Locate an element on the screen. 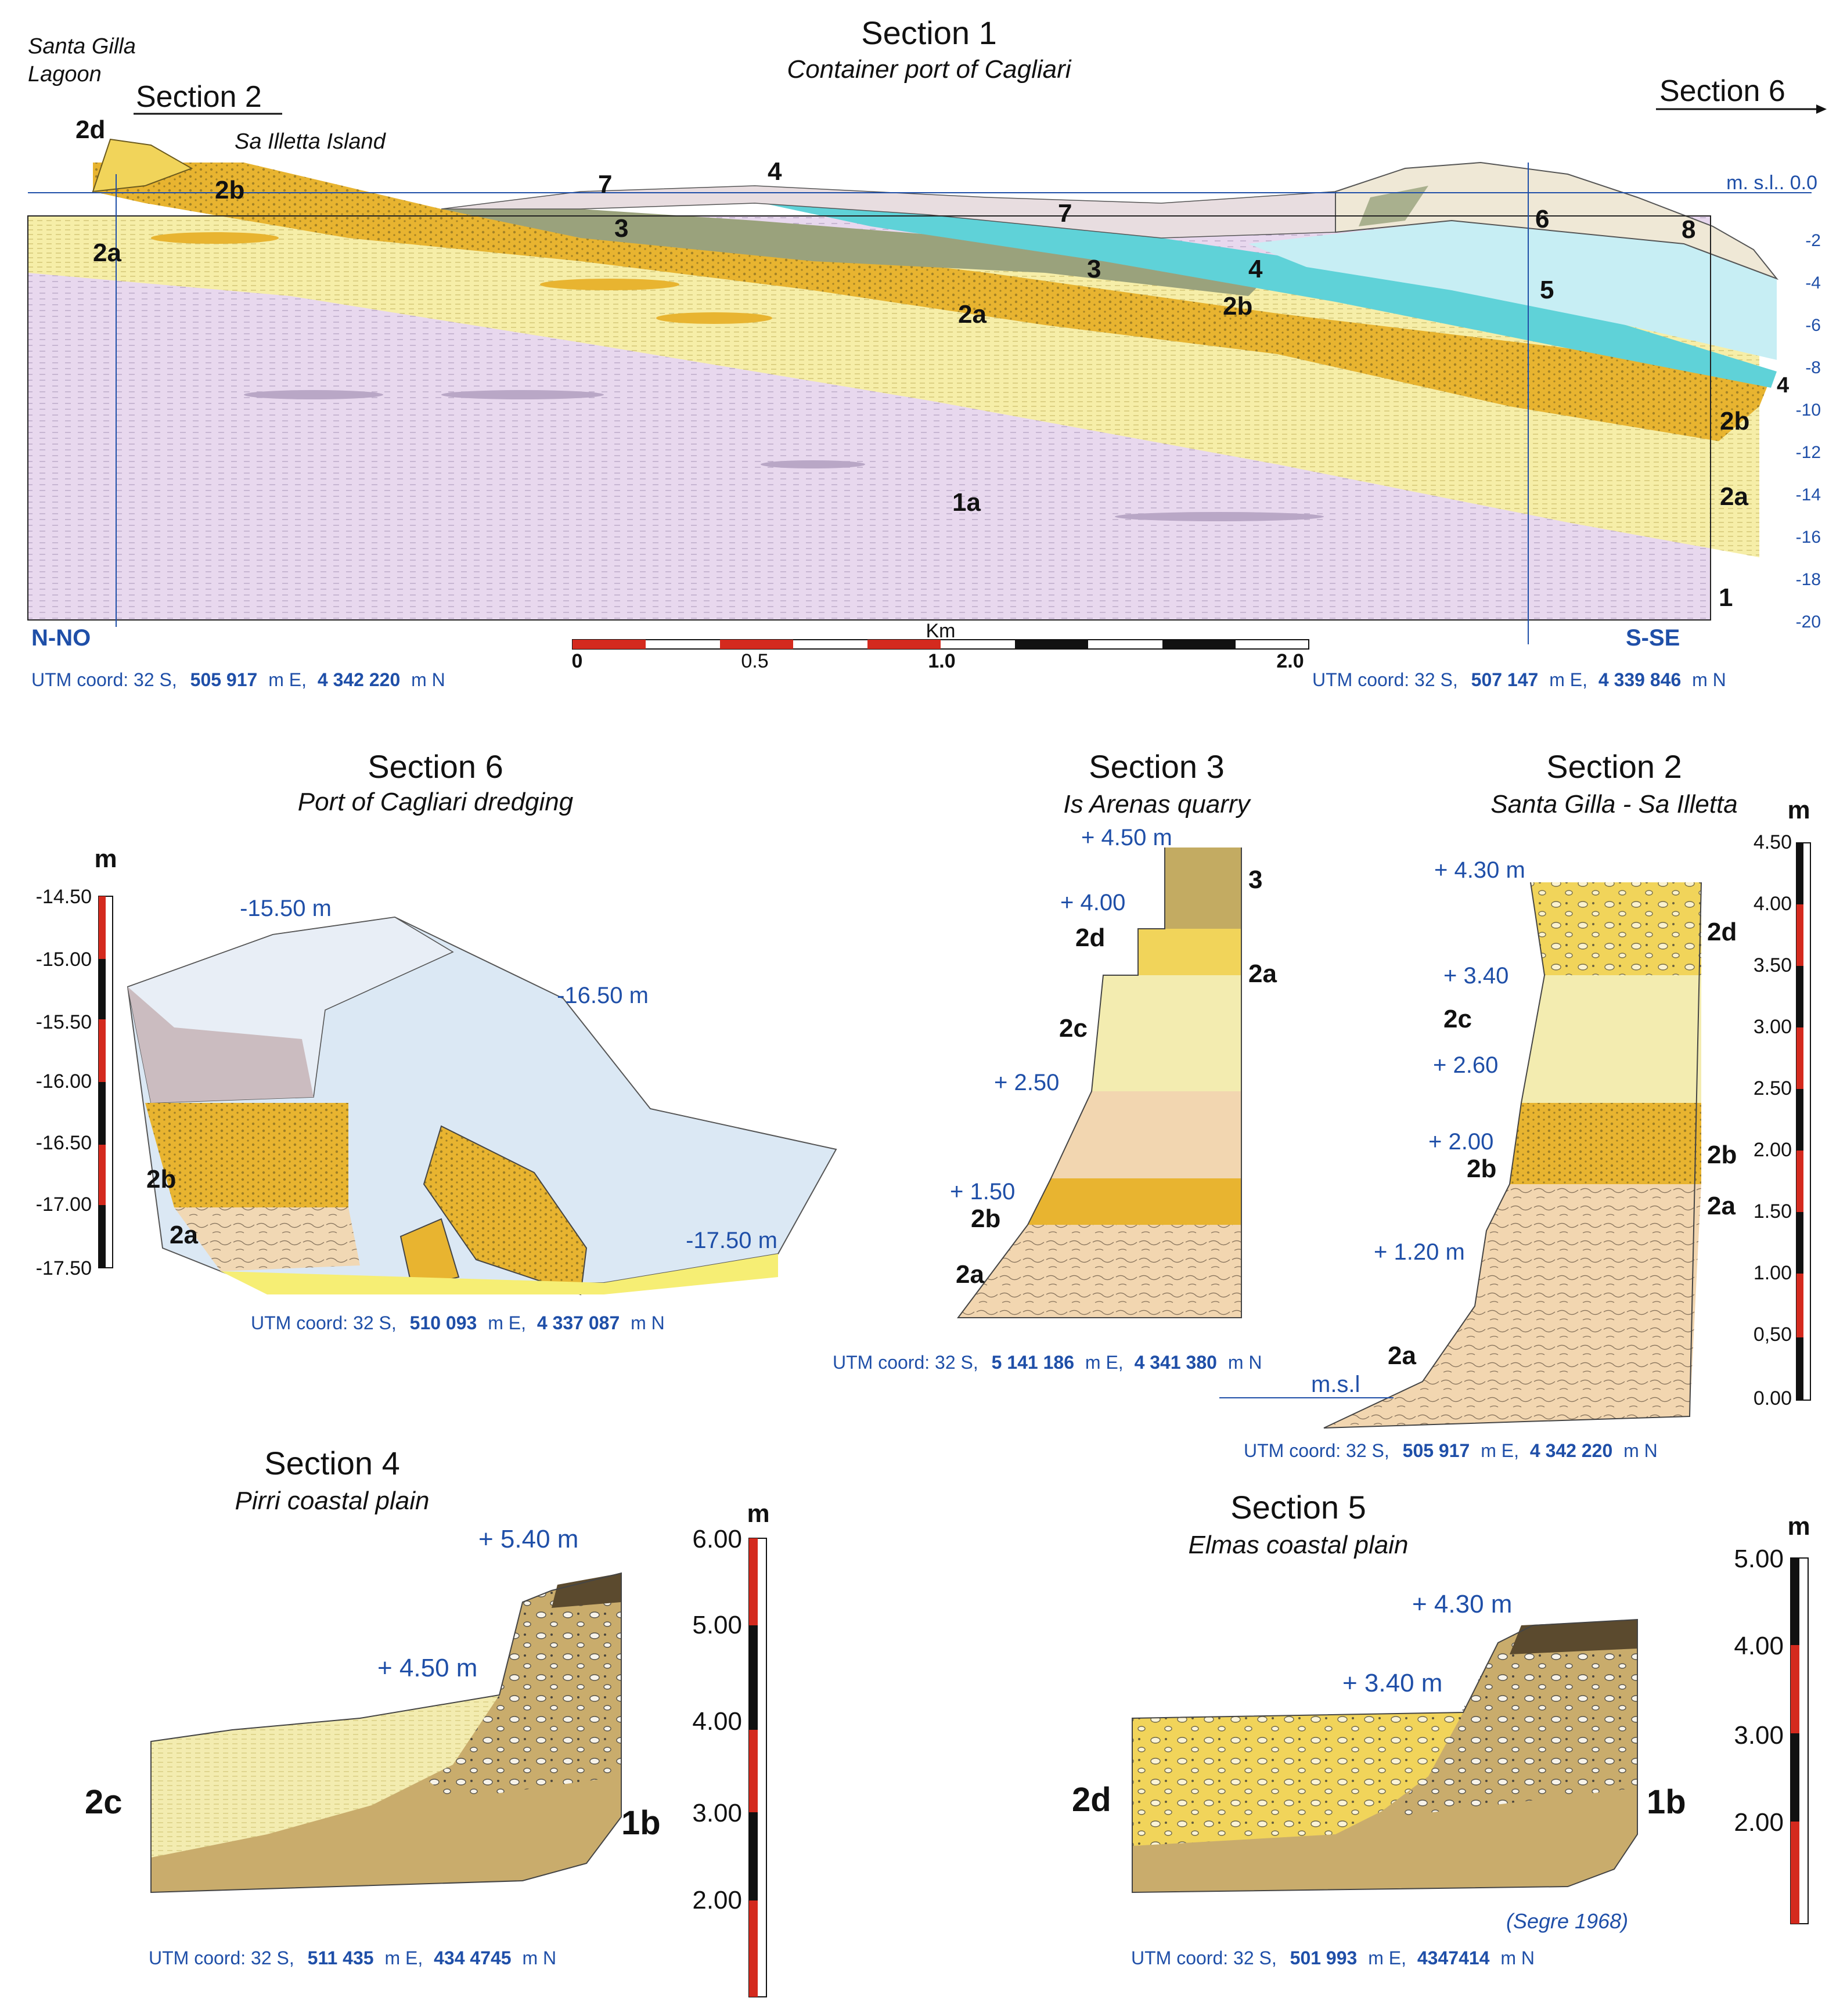 This screenshot has height=2016, width=1847. section6-title: Section 6 is located at coordinates (435, 767).